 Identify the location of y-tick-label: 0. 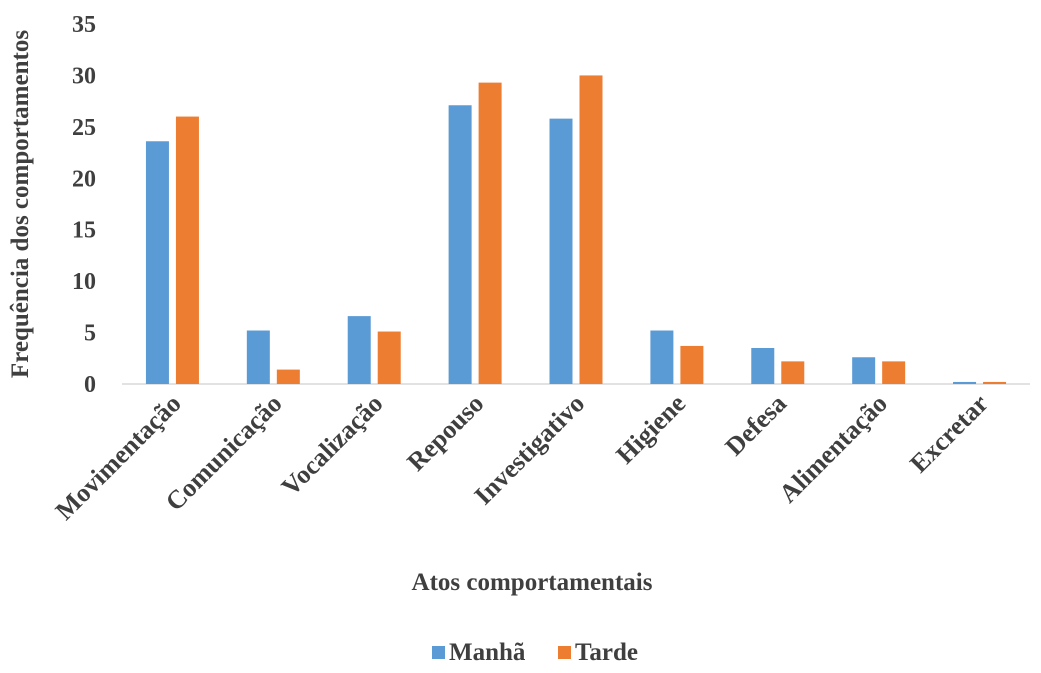
(90, 385).